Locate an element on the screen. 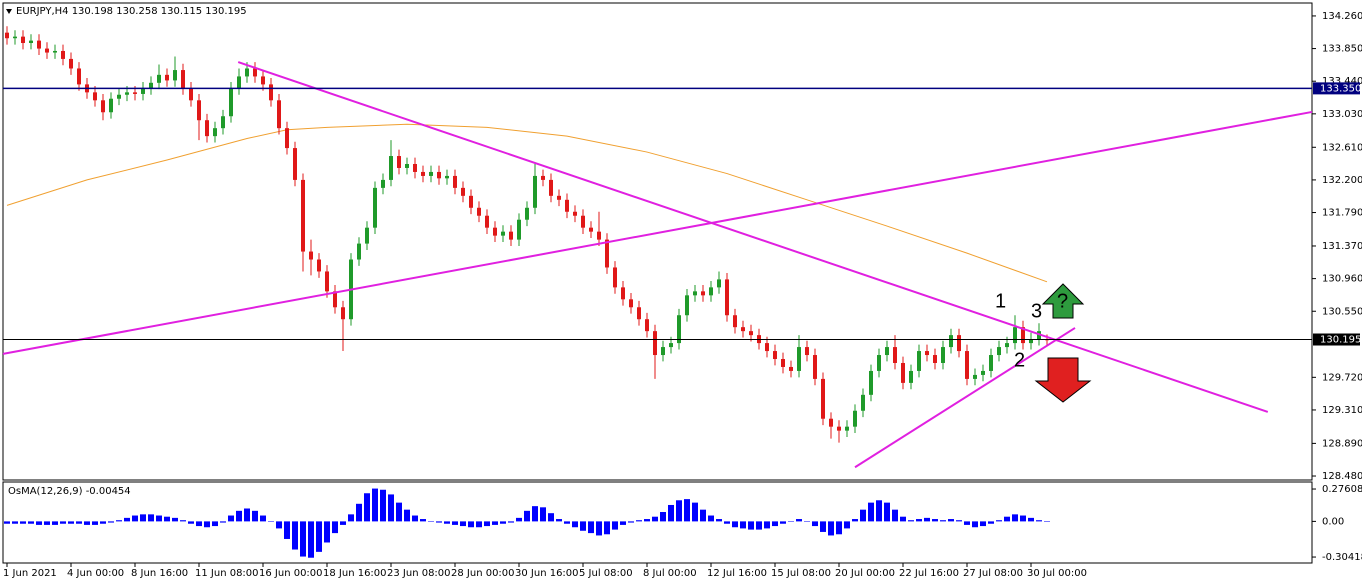 This screenshot has height=584, width=1362. y-tick-label: 129.310 is located at coordinates (1342, 410).